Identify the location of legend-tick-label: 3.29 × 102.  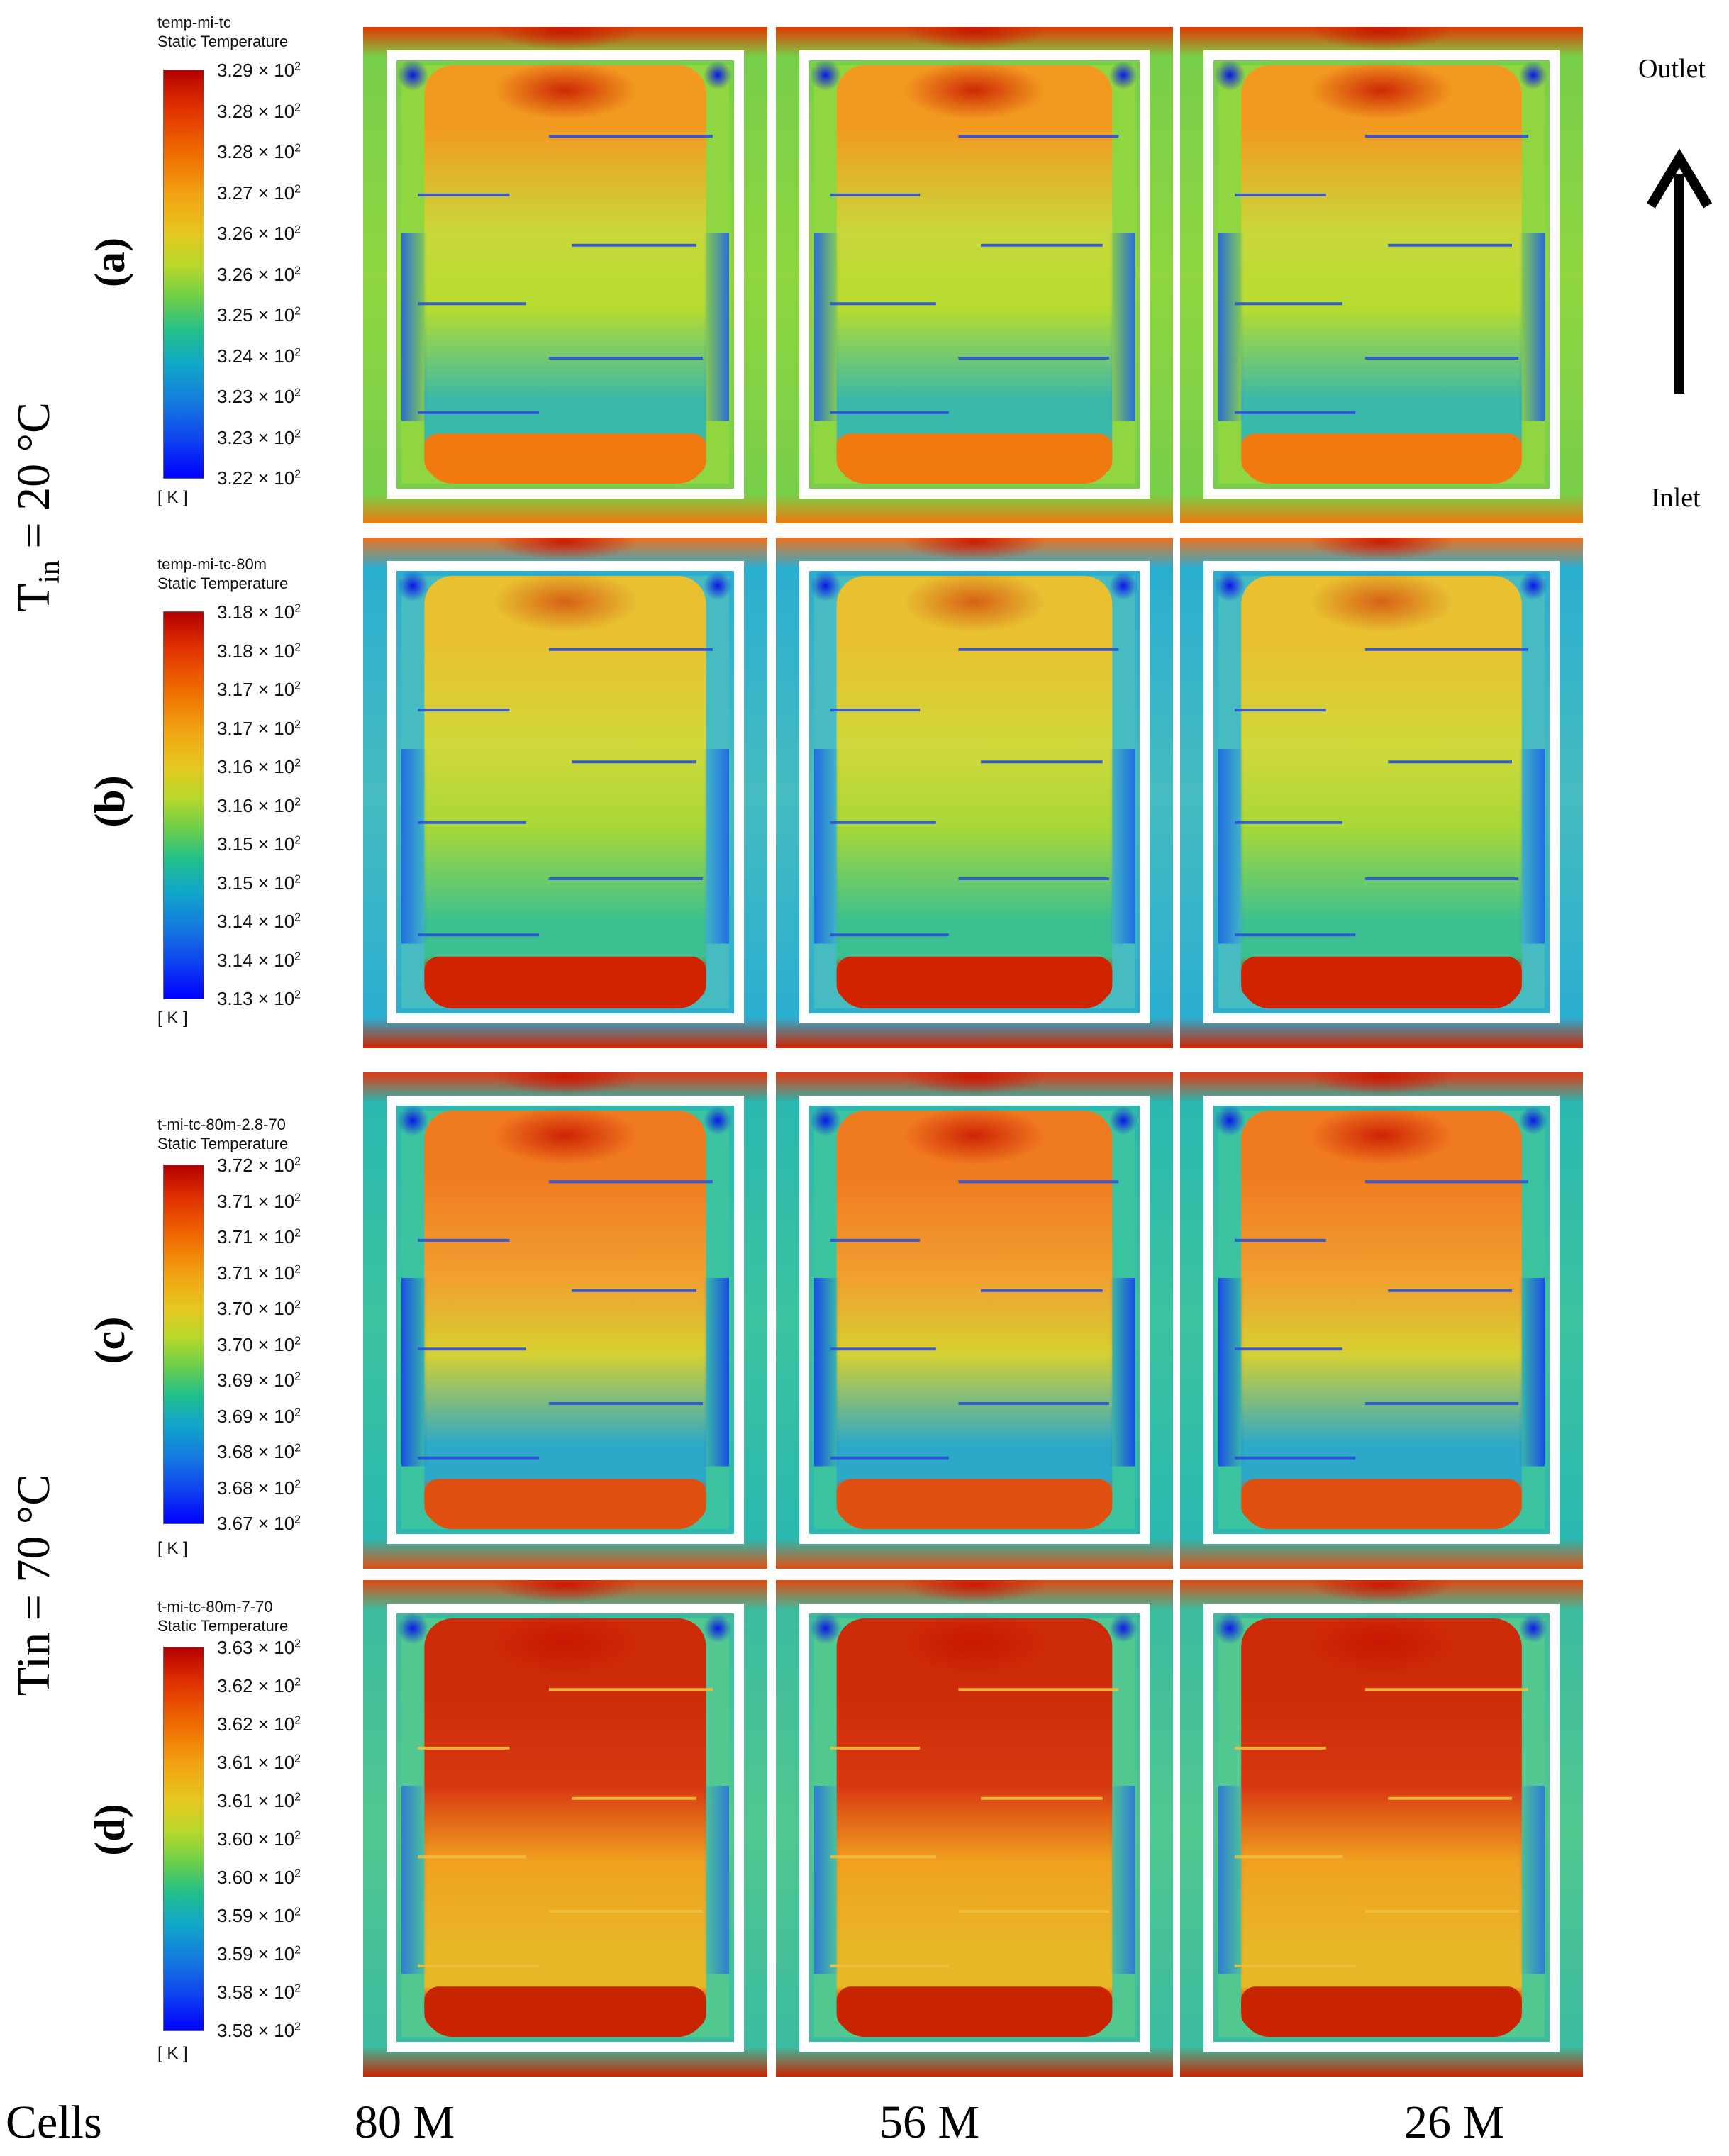
(259, 70).